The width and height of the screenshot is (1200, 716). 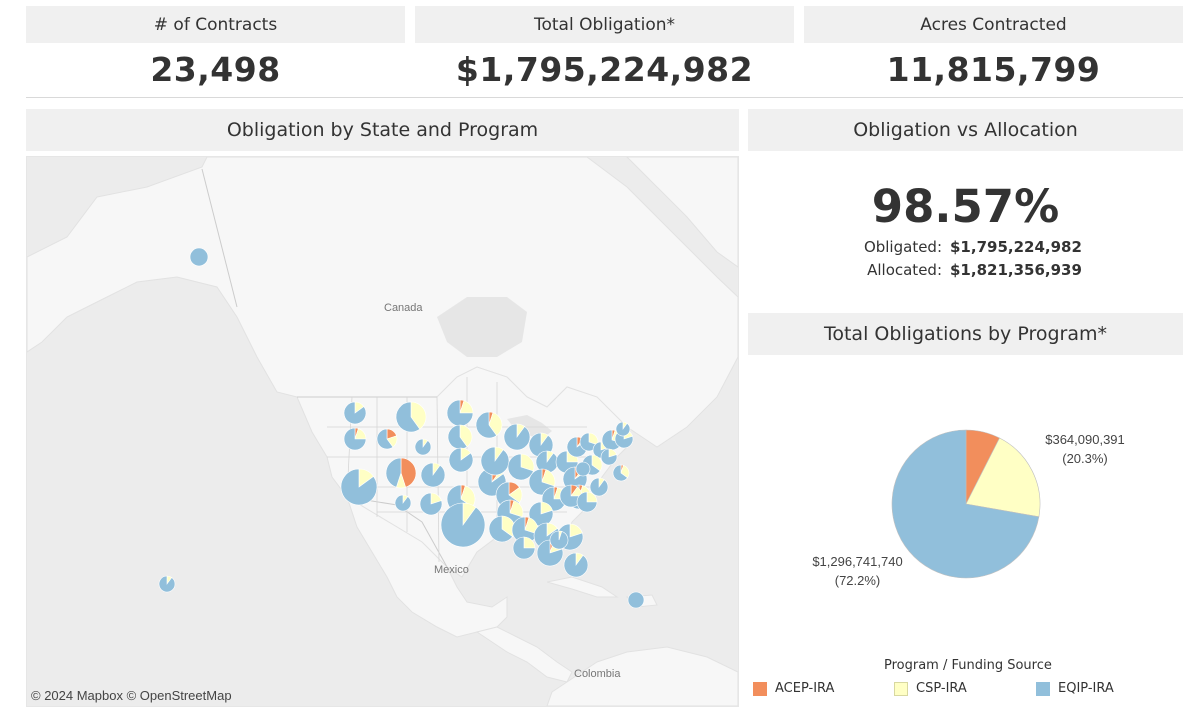 I want to click on hudson-bay, so click(x=482, y=327).